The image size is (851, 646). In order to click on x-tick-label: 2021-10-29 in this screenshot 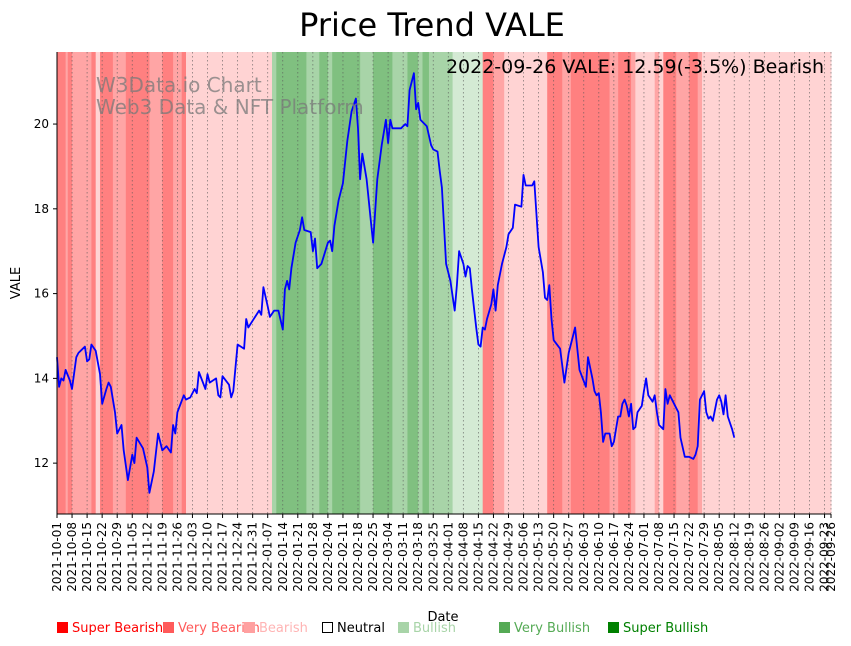, I will do `click(117, 557)`.